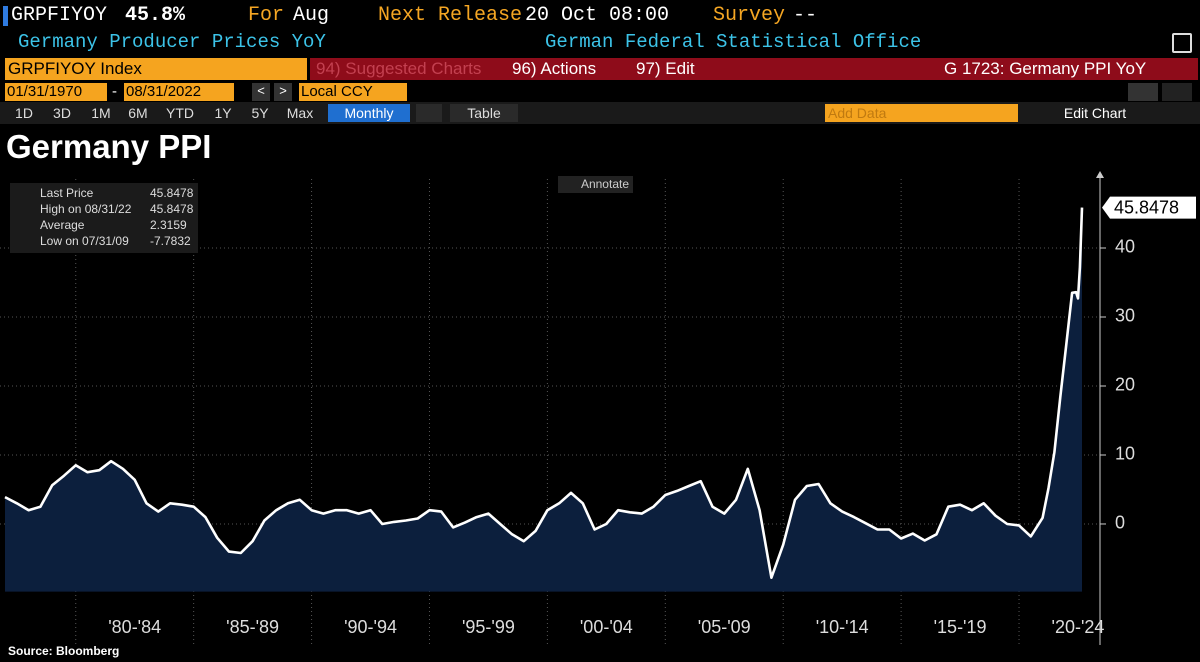 The height and width of the screenshot is (662, 1200). I want to click on currency: Local CCY, so click(353, 92).